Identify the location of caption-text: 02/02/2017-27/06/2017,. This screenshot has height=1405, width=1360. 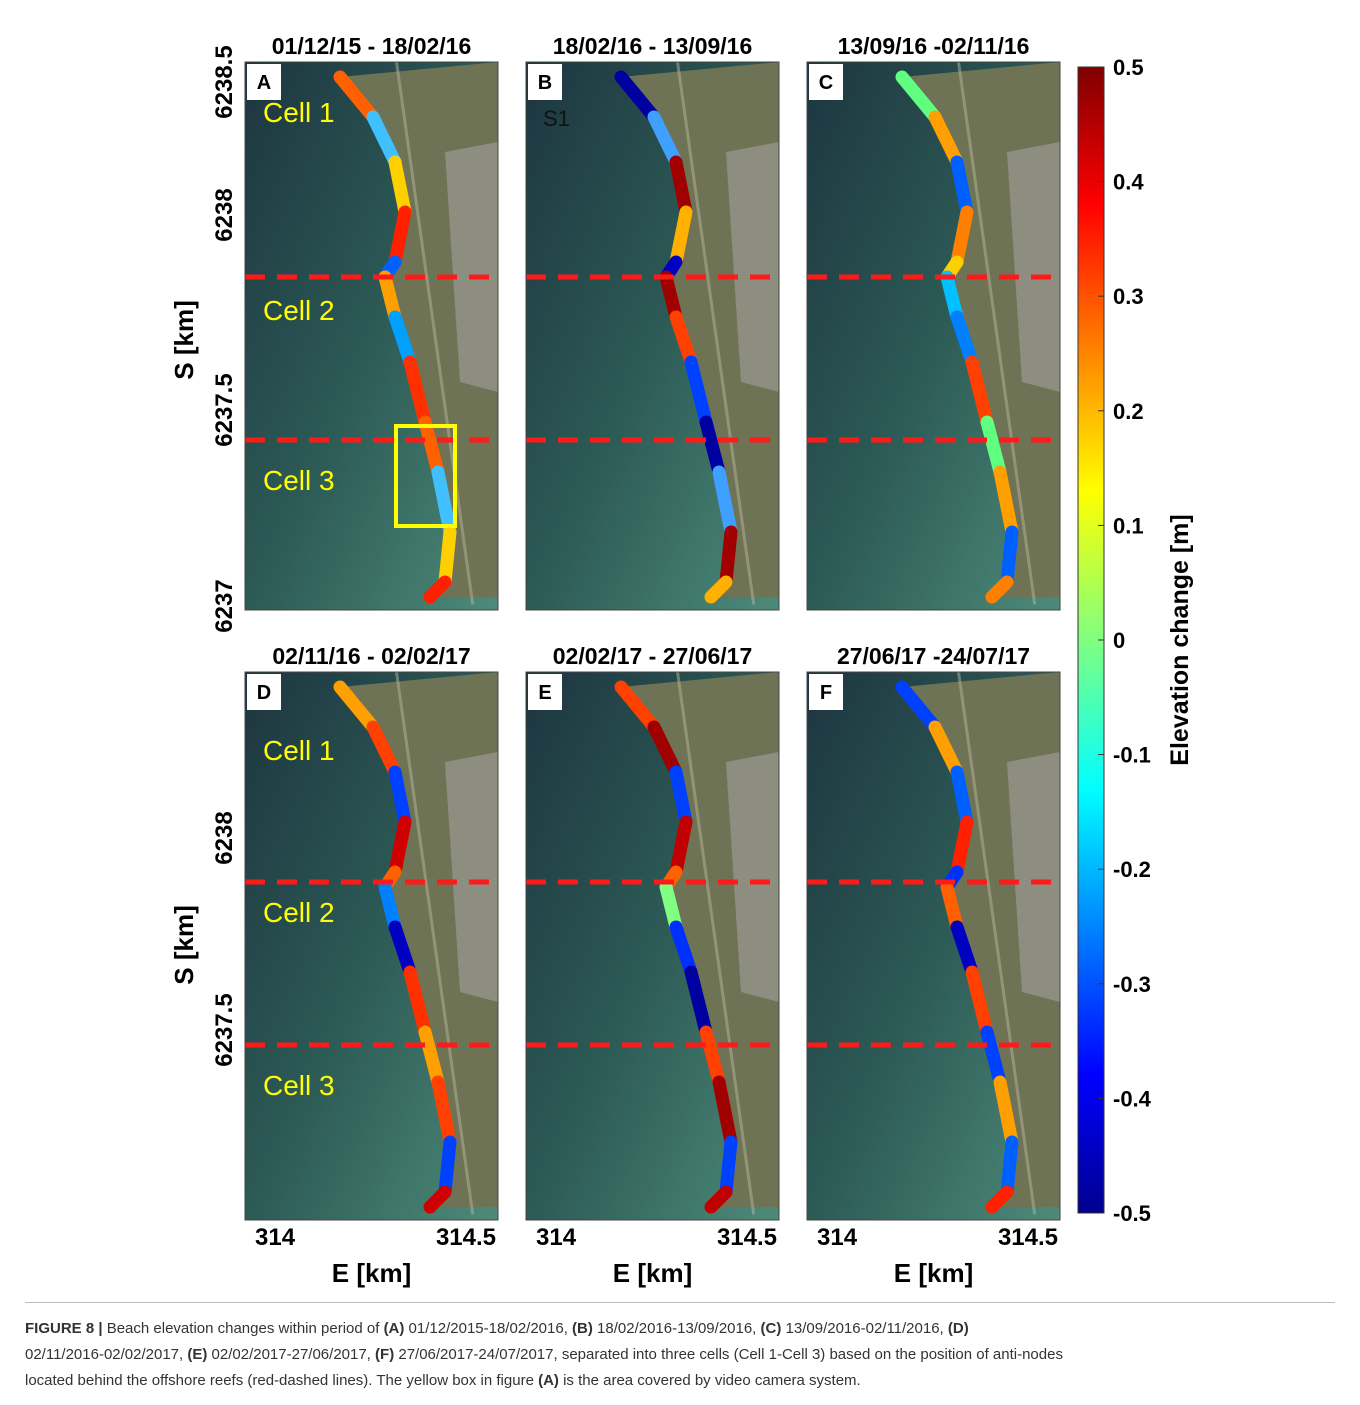
(291, 1354).